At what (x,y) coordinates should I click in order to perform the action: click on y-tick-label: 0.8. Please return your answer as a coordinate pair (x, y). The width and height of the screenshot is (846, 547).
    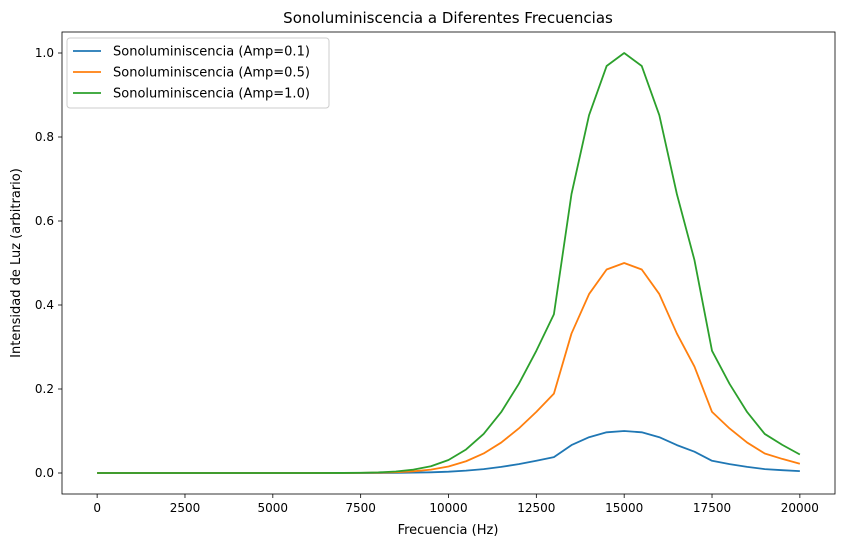
    Looking at the image, I should click on (44, 137).